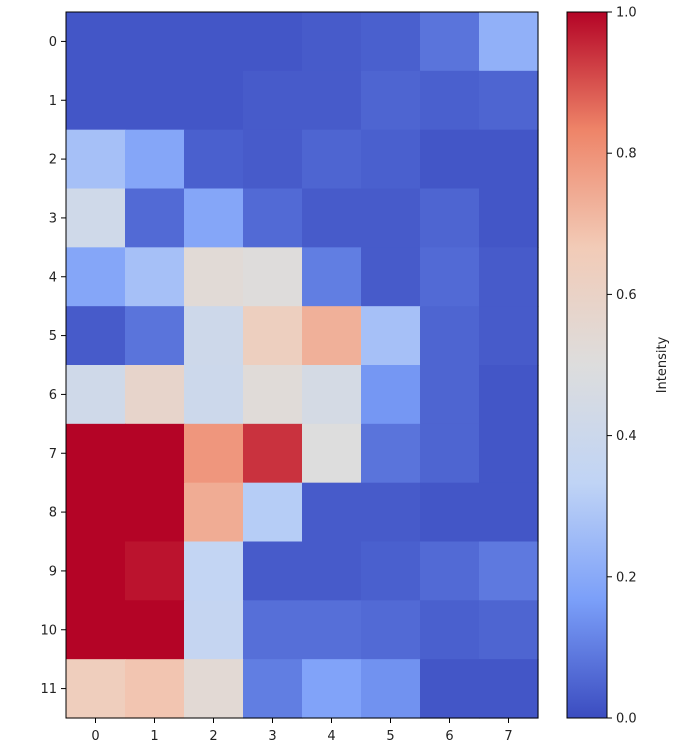  Describe the element at coordinates (273, 453) in the screenshot. I see `heatmap-cell-r7-c3` at that location.